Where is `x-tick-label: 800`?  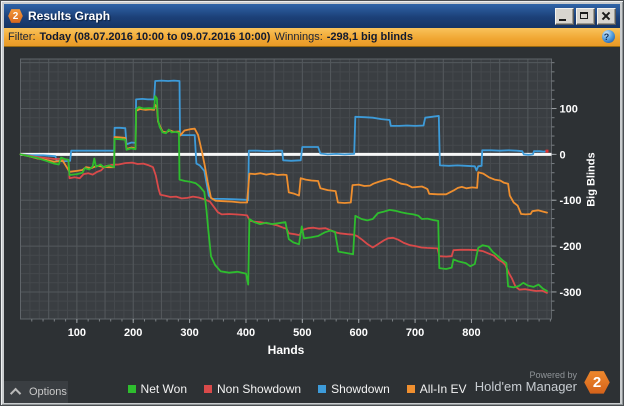
x-tick-label: 800 is located at coordinates (471, 333).